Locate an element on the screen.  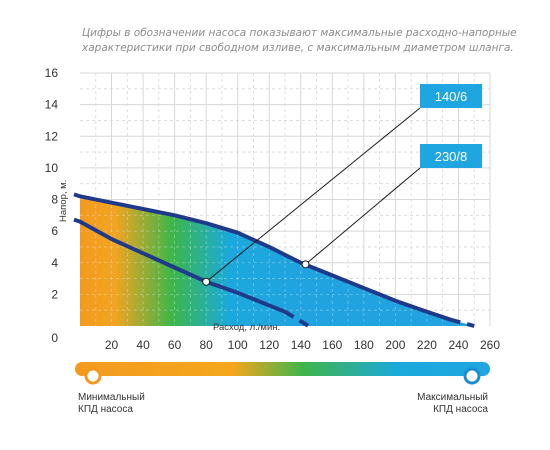
y-tick-label: 0 is located at coordinates (54, 338).